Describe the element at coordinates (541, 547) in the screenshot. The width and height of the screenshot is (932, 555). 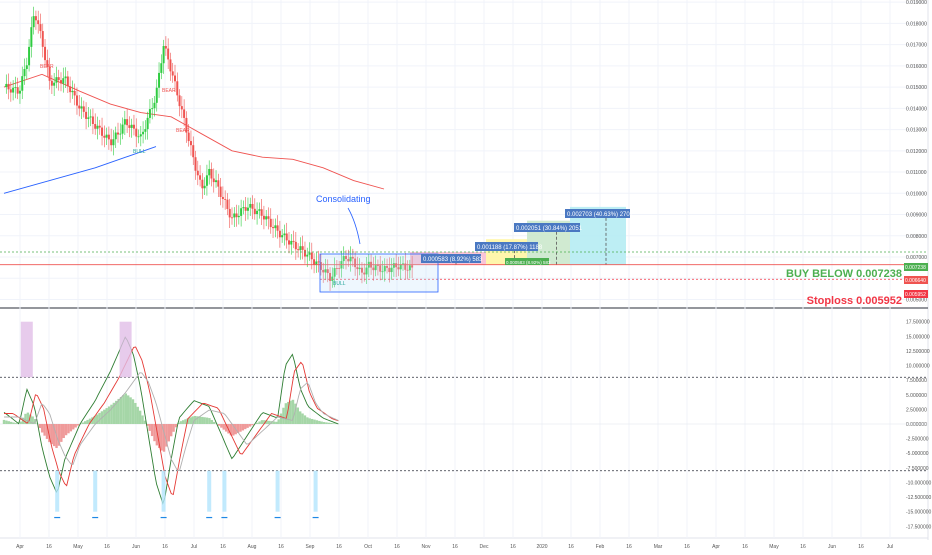
I see `x-tick-label: 2020` at that location.